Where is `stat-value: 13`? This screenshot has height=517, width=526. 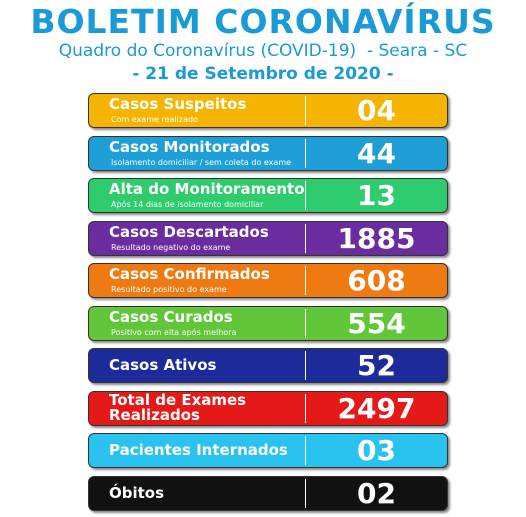
stat-value: 13 is located at coordinates (376, 195).